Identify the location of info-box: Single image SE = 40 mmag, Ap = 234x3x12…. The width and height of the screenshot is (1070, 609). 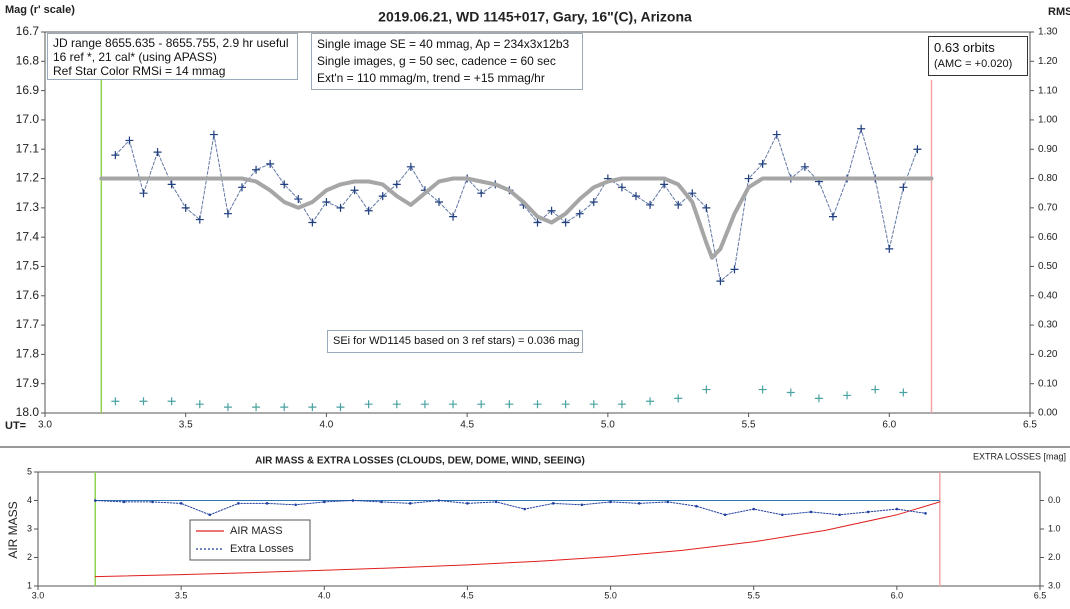
(447, 61).